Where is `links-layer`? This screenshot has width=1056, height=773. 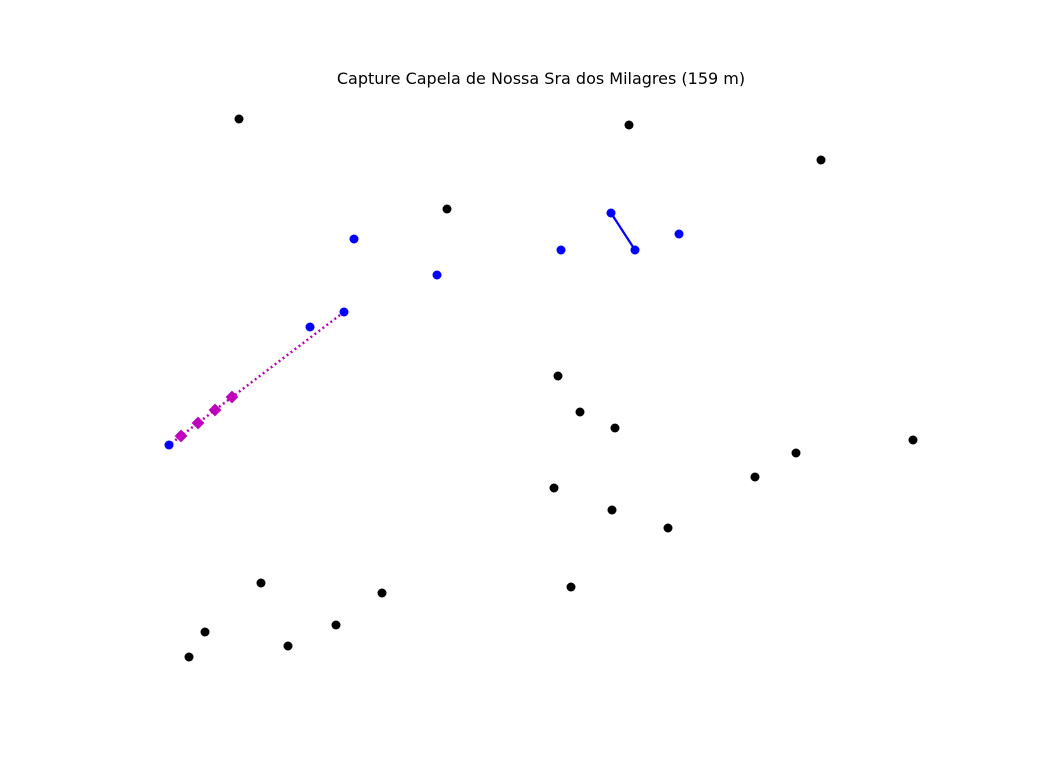 links-layer is located at coordinates (623, 231).